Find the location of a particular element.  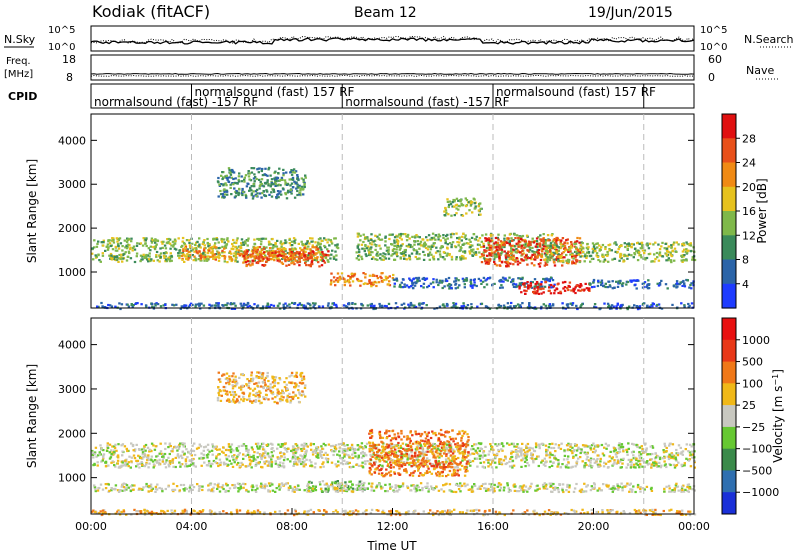

ytick-label: 3000 is located at coordinates (72, 184).